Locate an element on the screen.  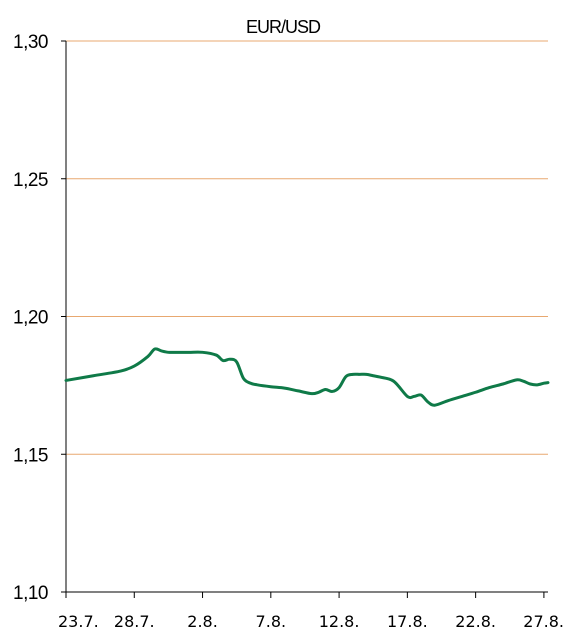
x-tick-label-7: 27.8. is located at coordinates (543, 621).